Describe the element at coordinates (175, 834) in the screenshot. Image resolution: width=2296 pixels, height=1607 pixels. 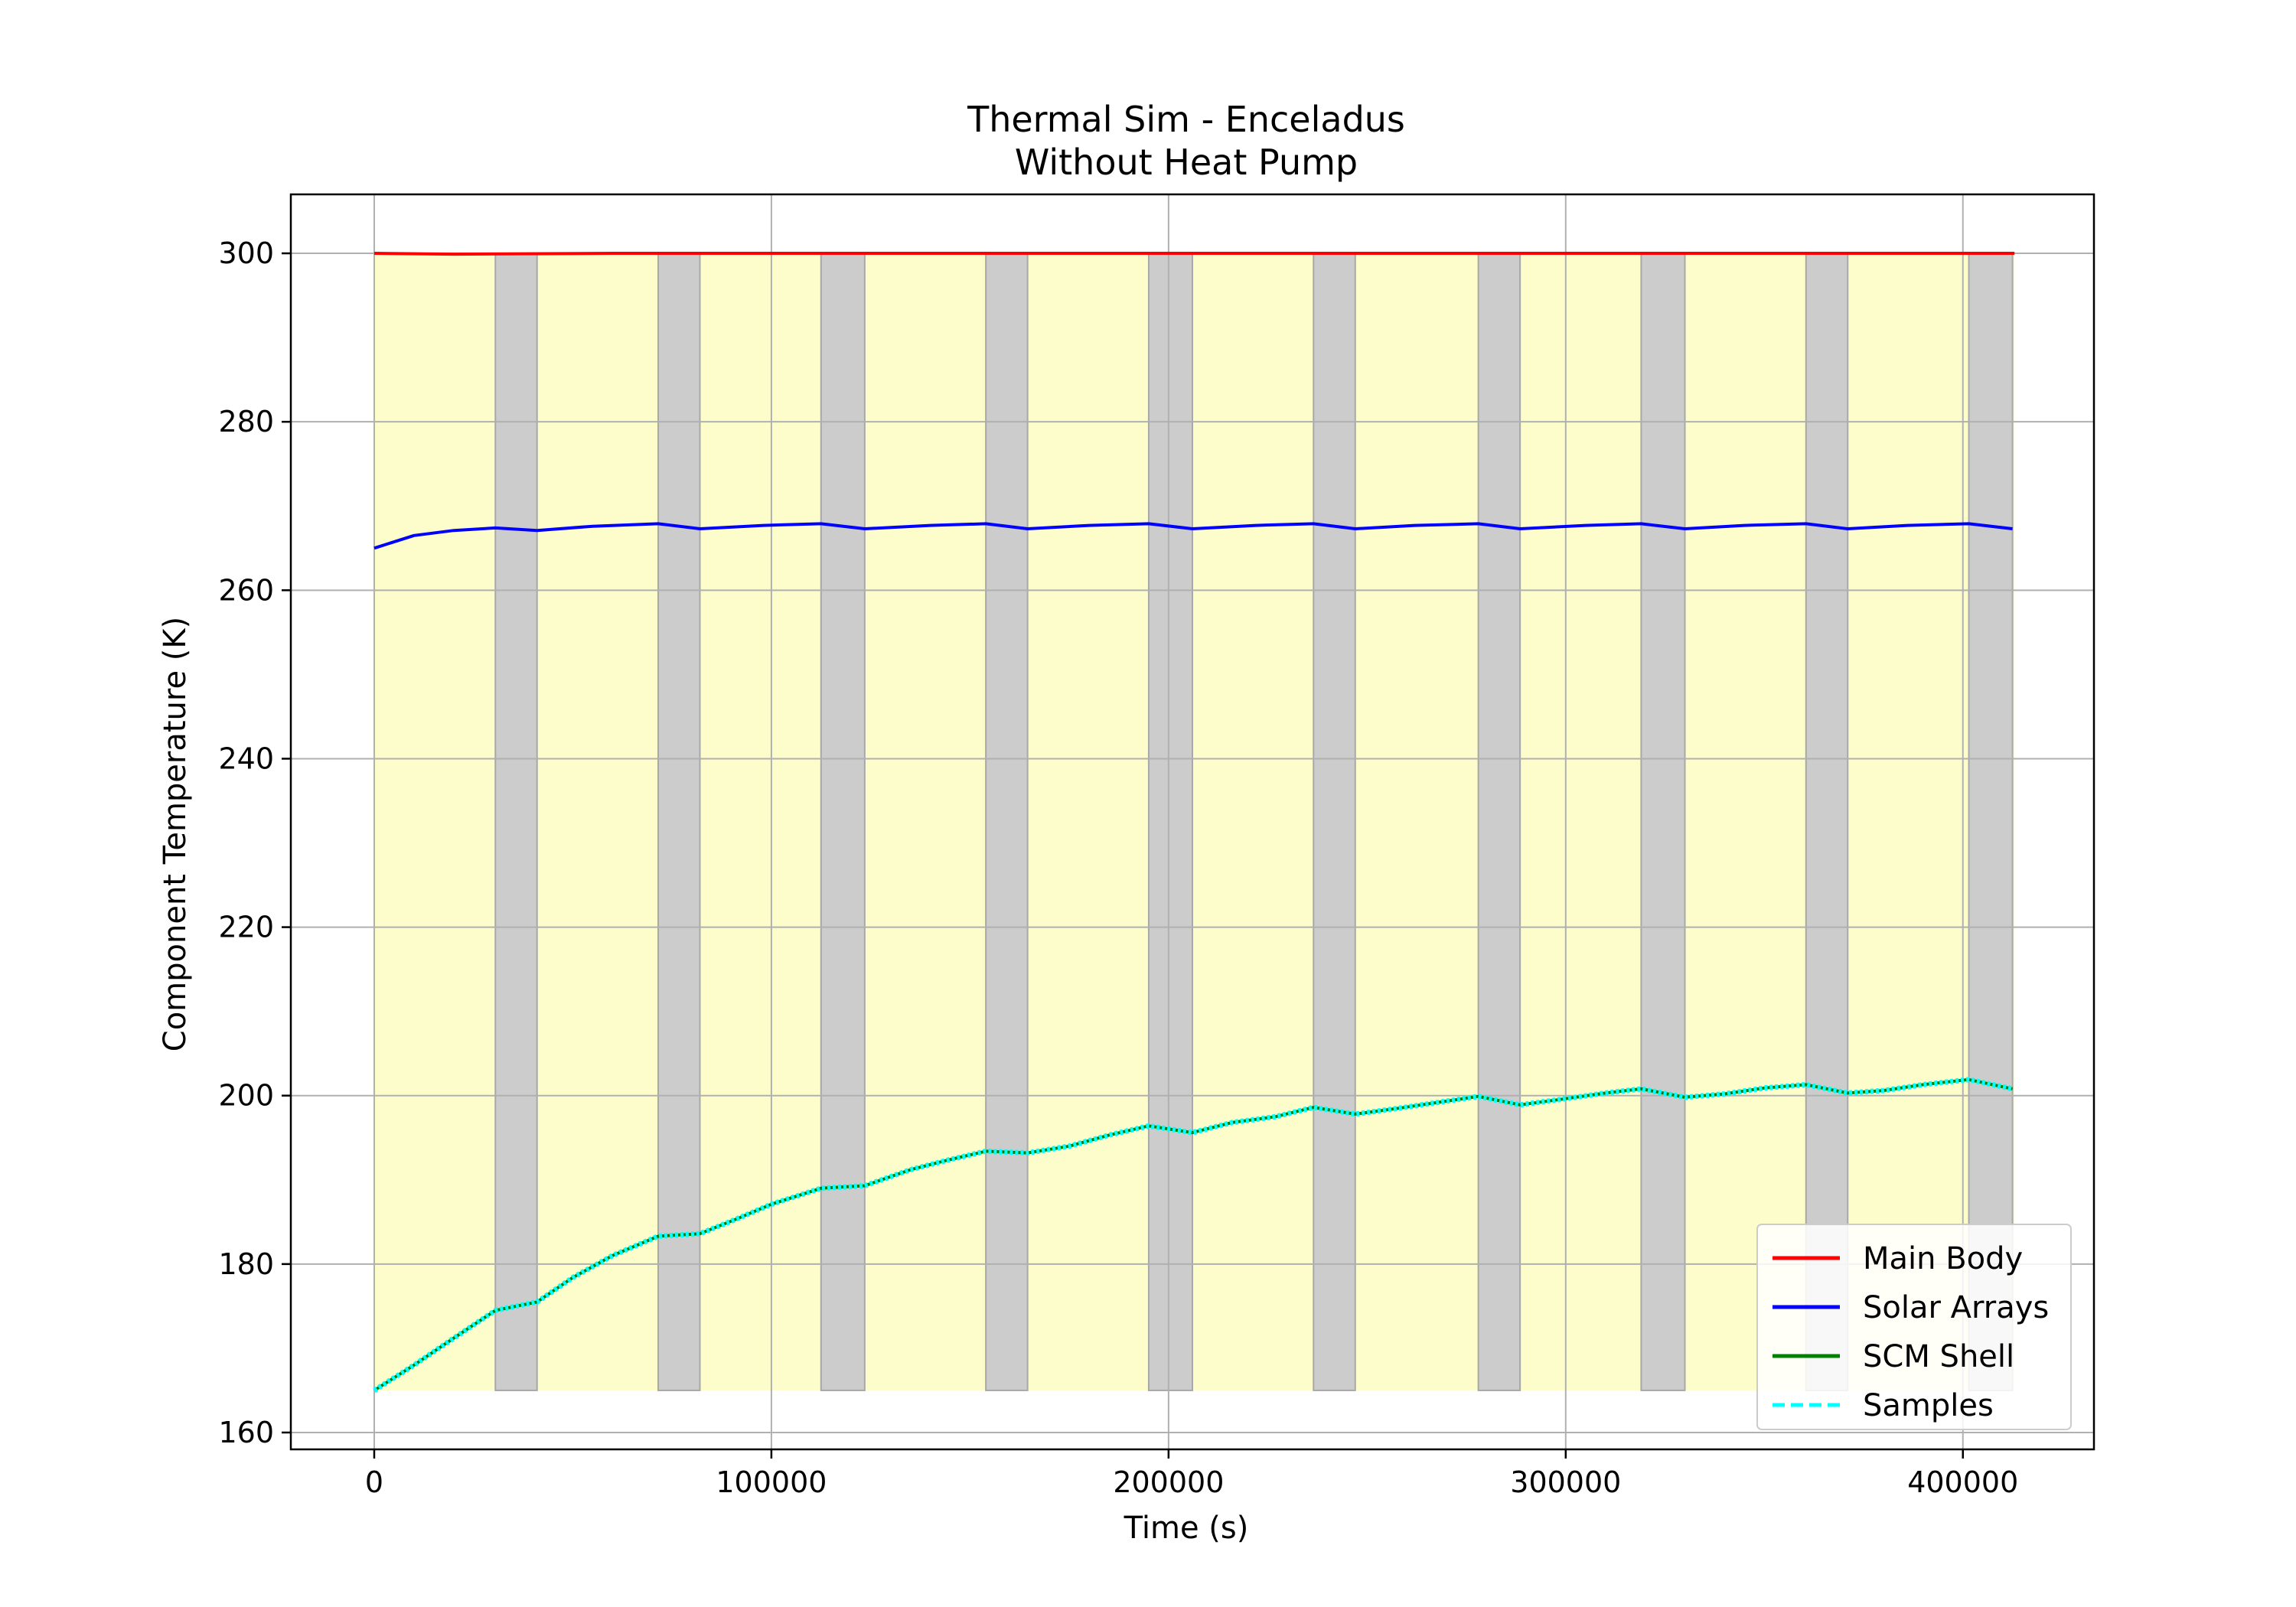
I see `y-axis-label: Component Temperature (K)` at that location.